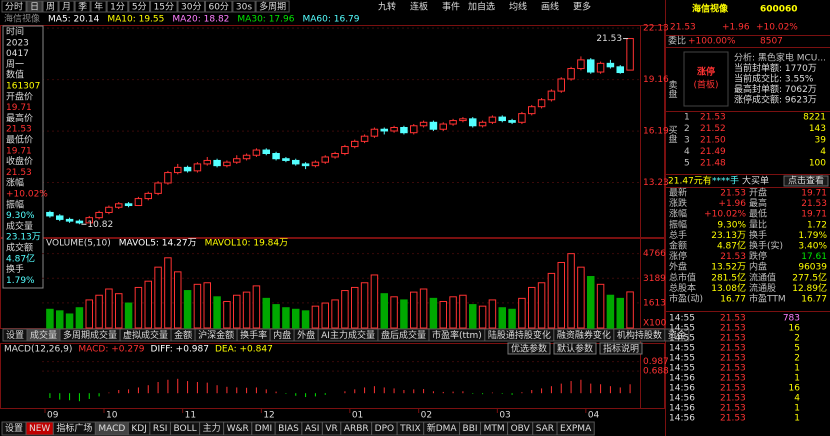  Describe the element at coordinates (183, 335) in the screenshot. I see `indicator-tab-label: 金额` at that location.